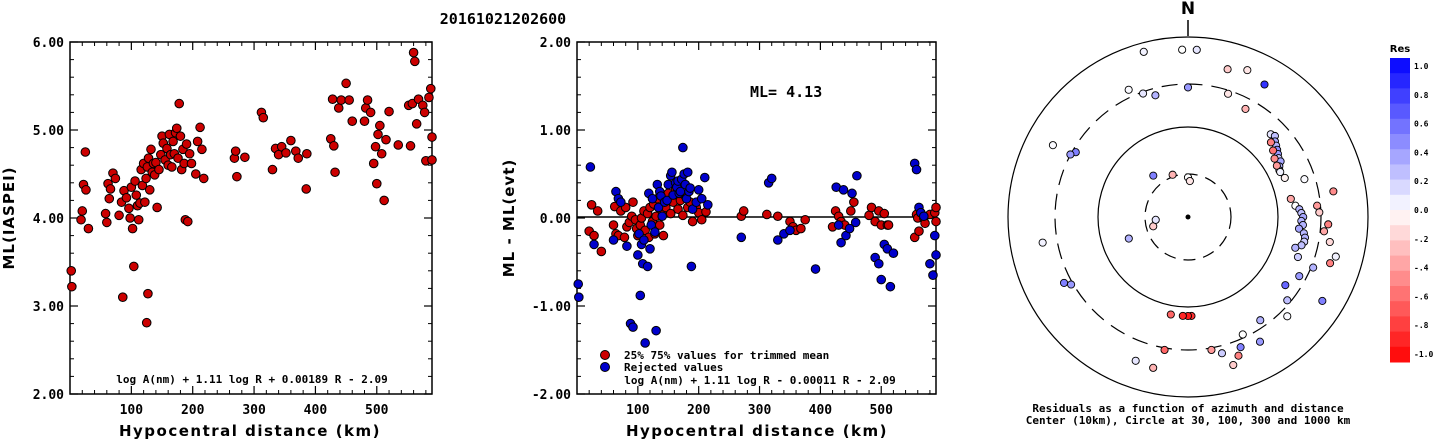 The height and width of the screenshot is (441, 1437). What do you see at coordinates (48, 131) in the screenshot?
I see `y-tick-label: 5.00` at bounding box center [48, 131].